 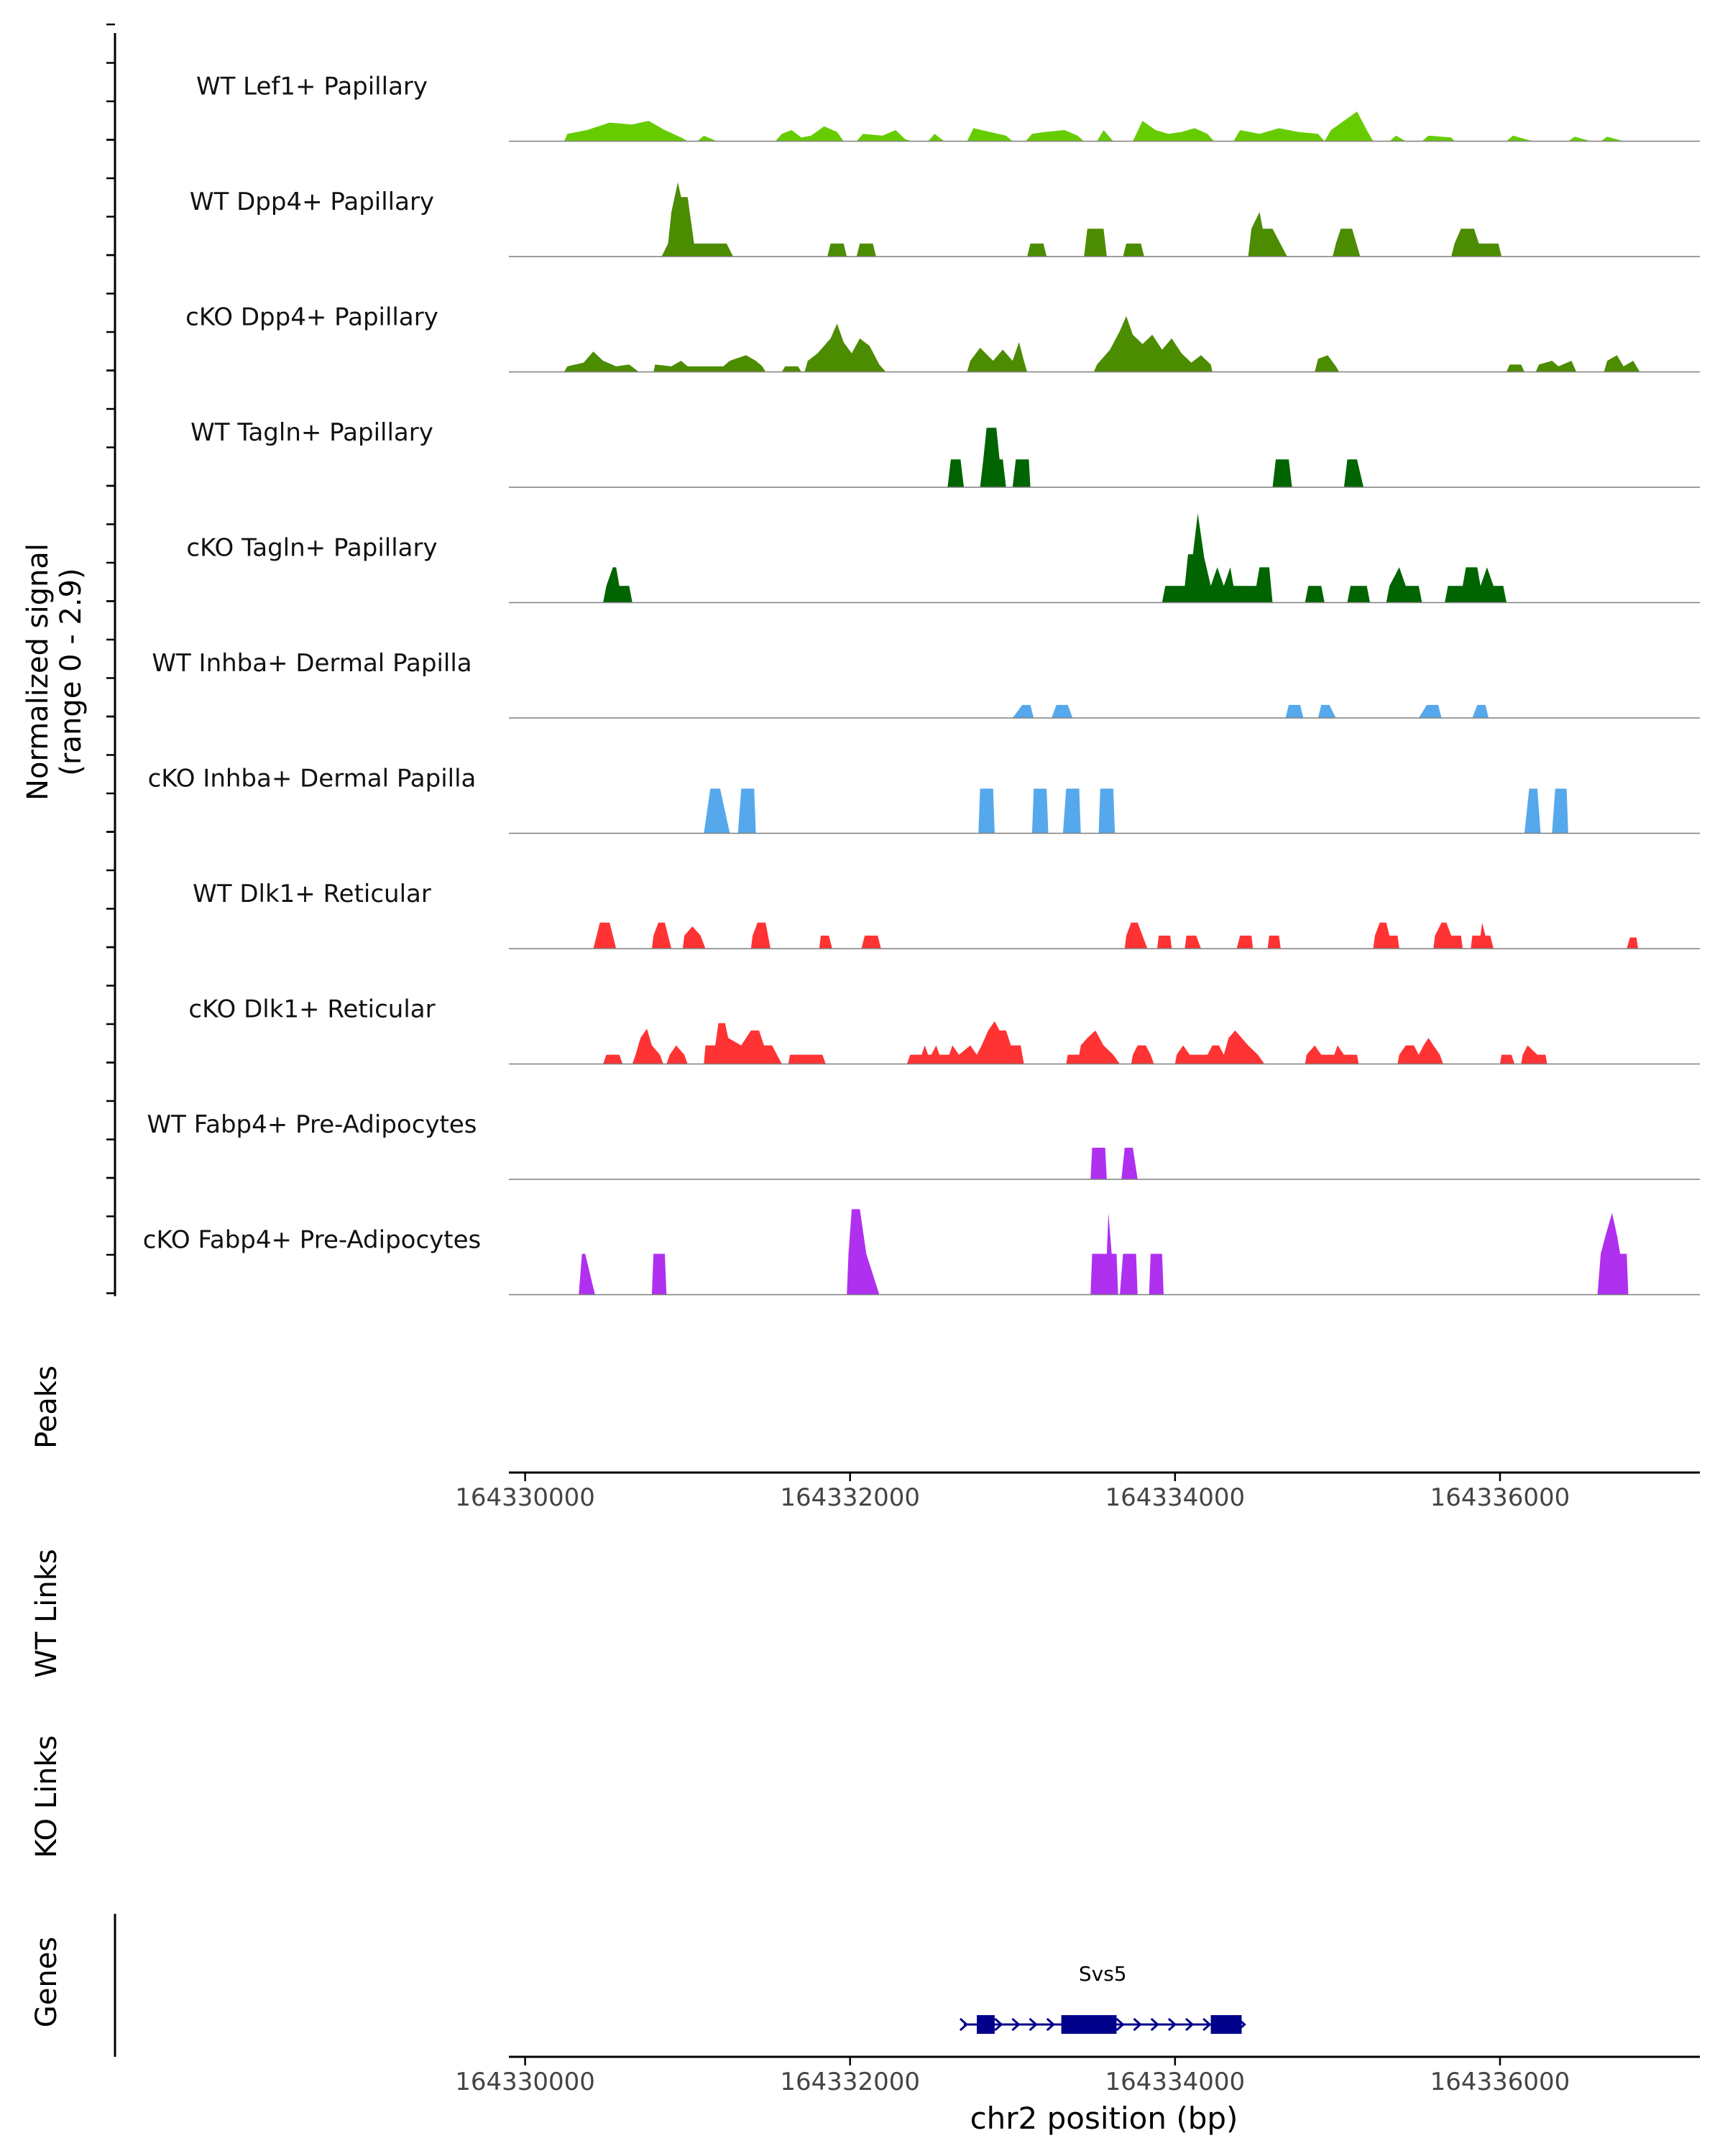 What do you see at coordinates (945, 453) in the screenshot?
I see `track-4: WT Tagln+ Papillary` at bounding box center [945, 453].